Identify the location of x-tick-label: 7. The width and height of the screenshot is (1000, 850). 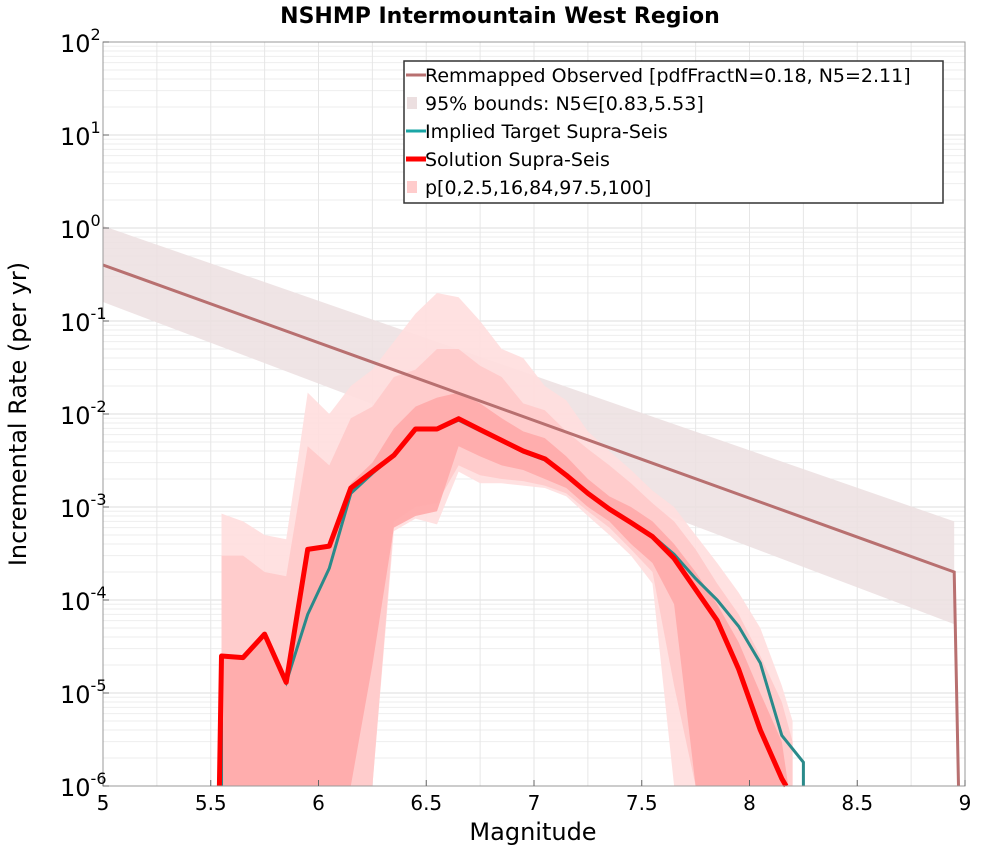
(534, 803).